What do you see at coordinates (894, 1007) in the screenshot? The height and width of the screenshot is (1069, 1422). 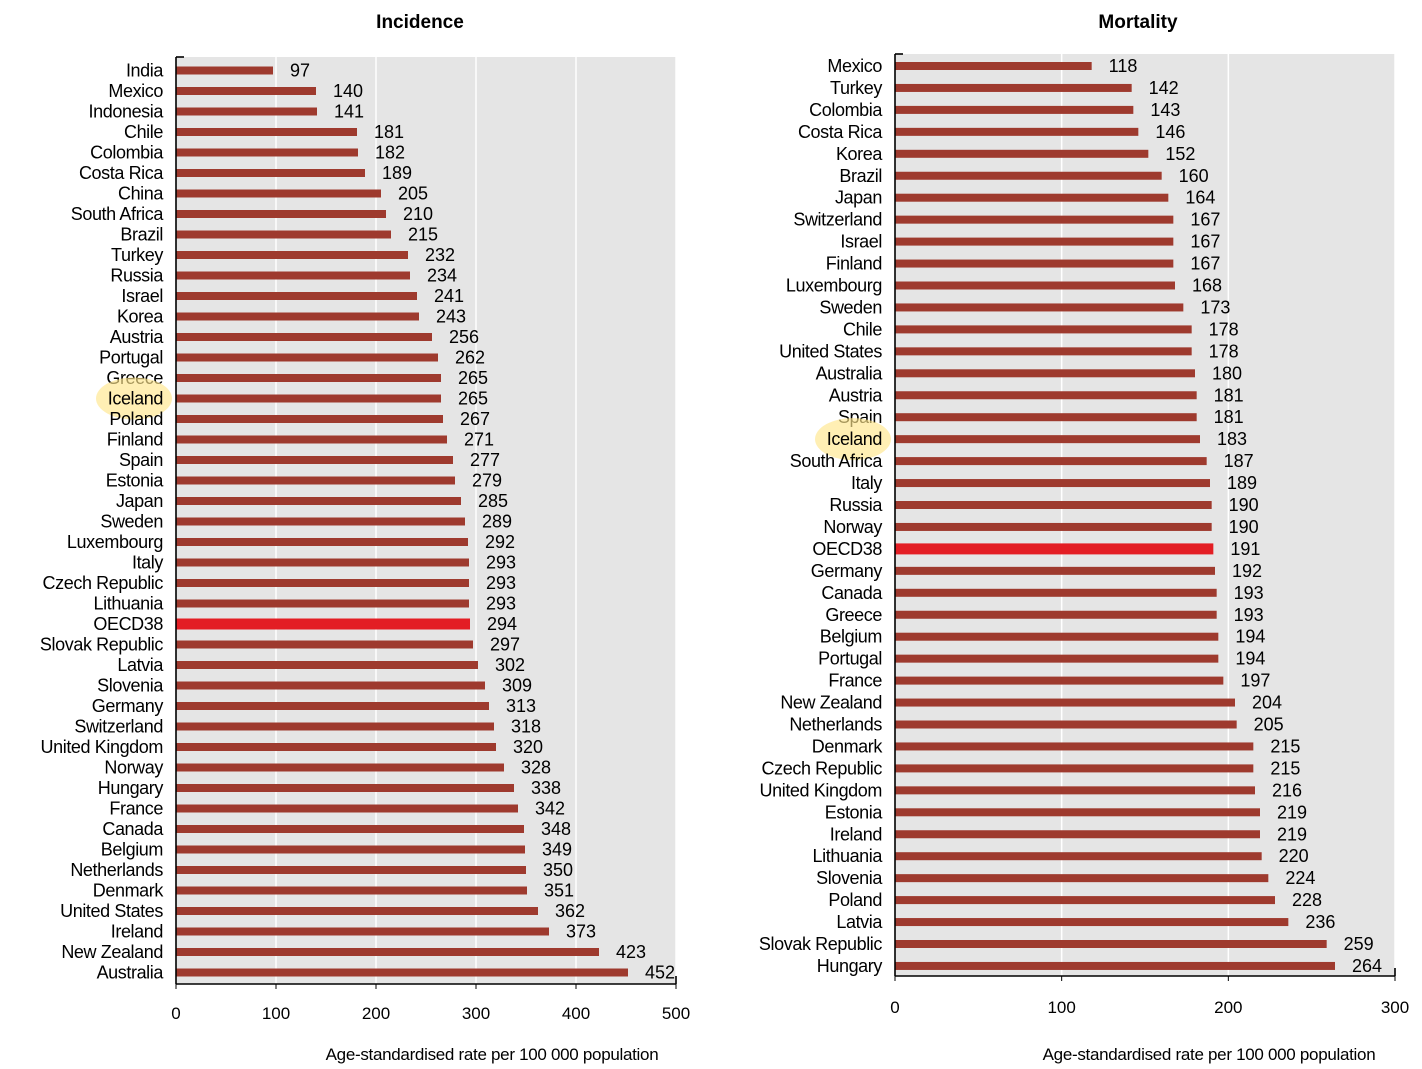 I see `mortality-x-tick-label: 0` at bounding box center [894, 1007].